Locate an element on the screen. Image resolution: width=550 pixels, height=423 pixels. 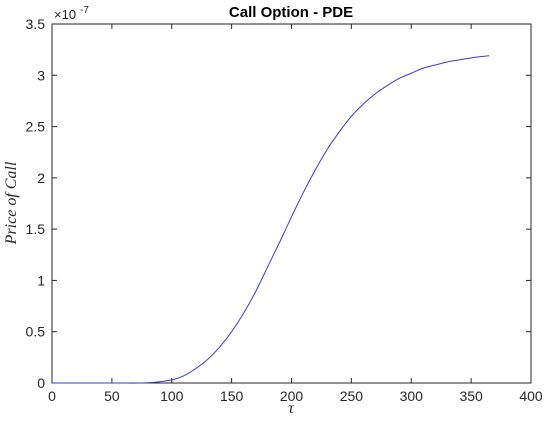
y-tick-label: 1.5 is located at coordinates (36, 229).